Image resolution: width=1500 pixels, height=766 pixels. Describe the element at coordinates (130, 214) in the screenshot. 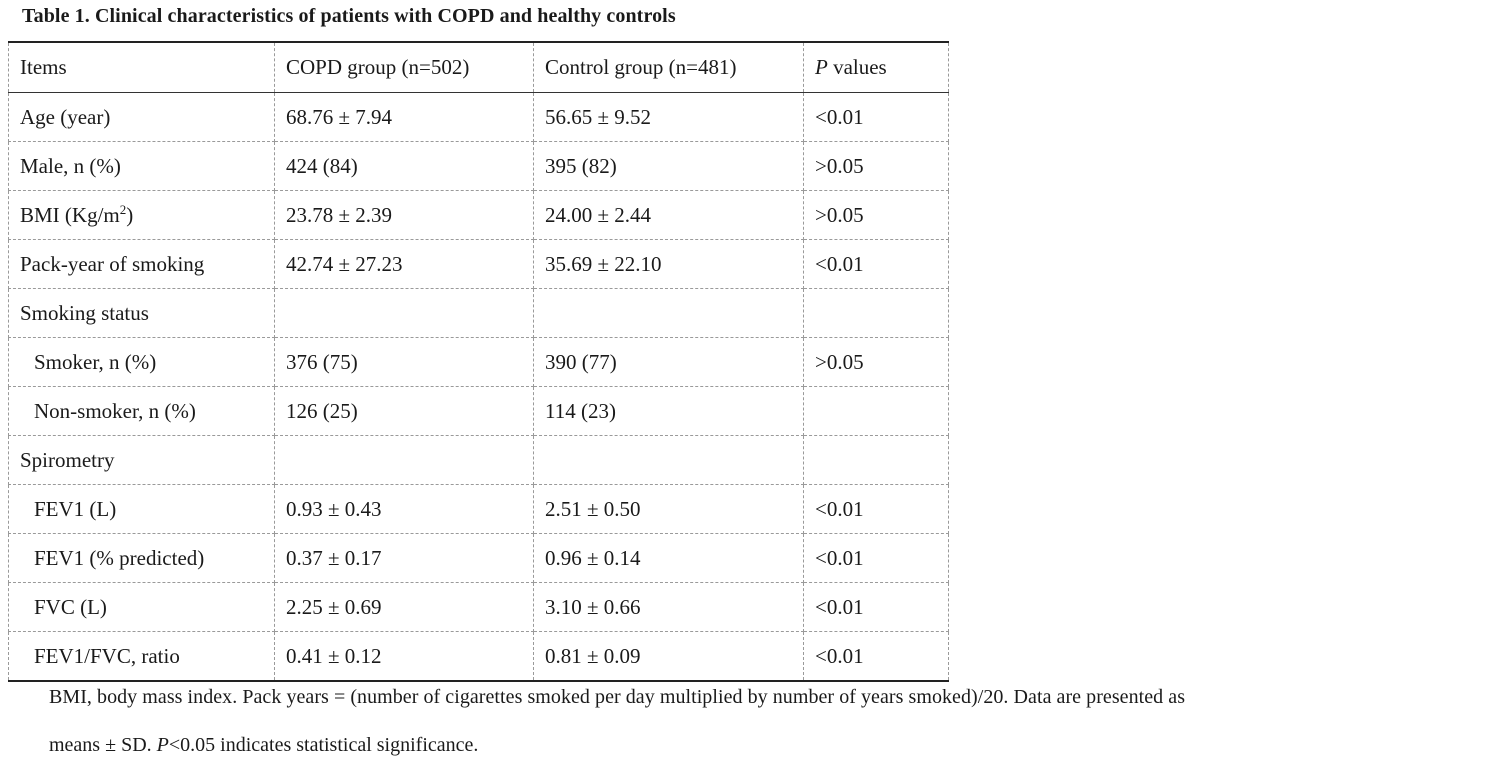

I see `bmi-label-post: )` at that location.